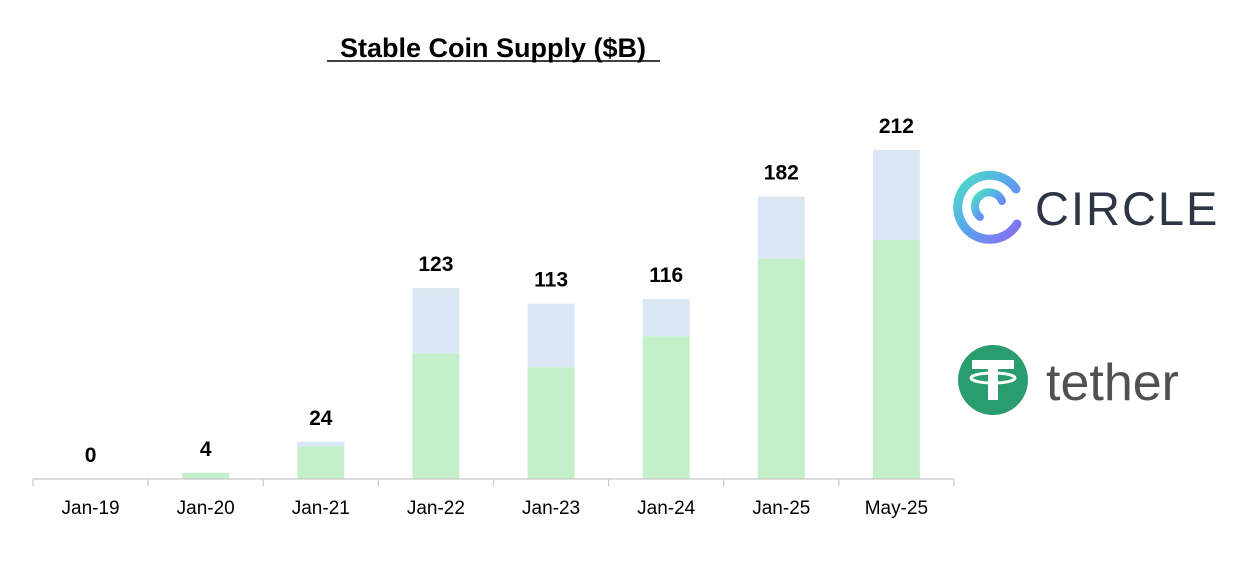 Image resolution: width=1260 pixels, height=561 pixels. I want to click on legend-circle-label: CIRCLE, so click(1127, 208).